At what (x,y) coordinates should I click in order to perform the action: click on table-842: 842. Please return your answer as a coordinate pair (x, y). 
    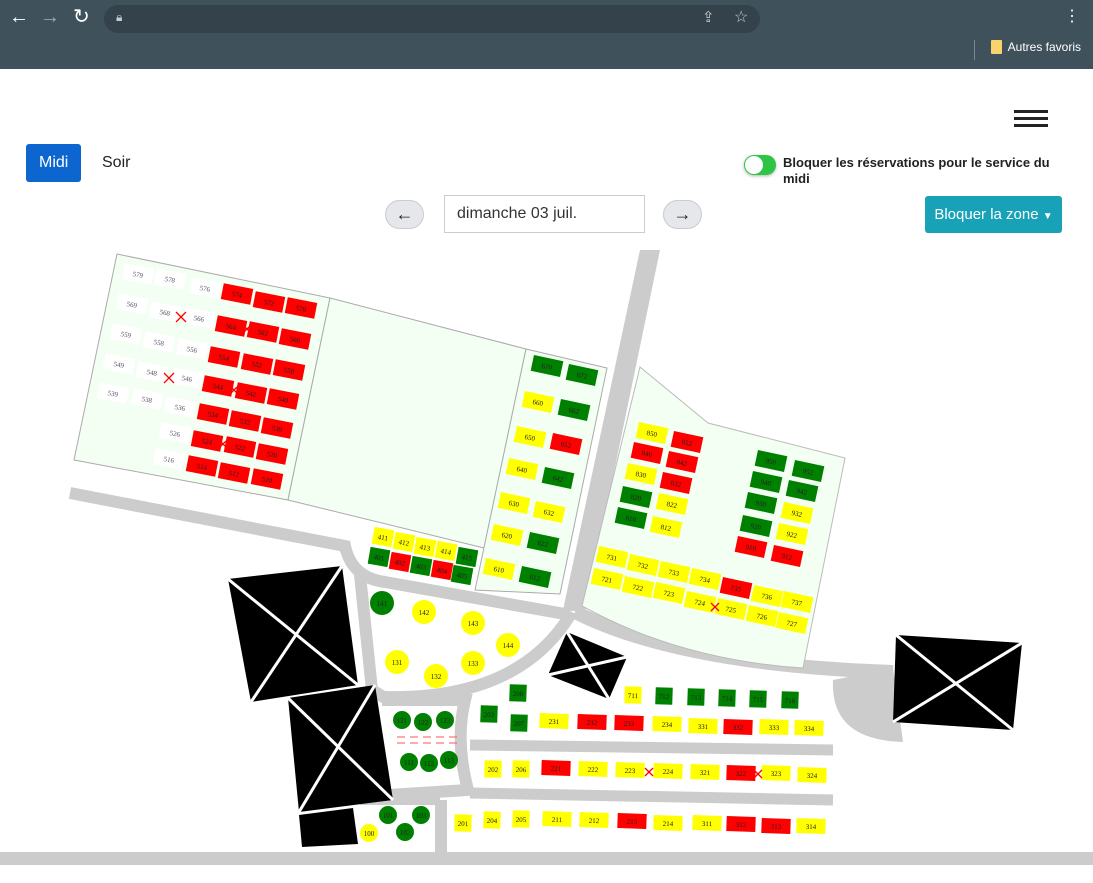
    Looking at the image, I should click on (682, 462).